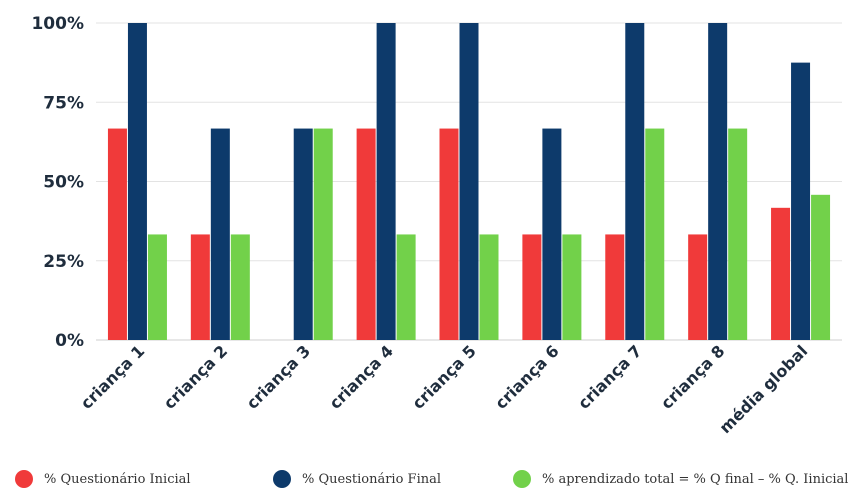  I want to click on legend-label: % Questionário Inicial, so click(117, 479).